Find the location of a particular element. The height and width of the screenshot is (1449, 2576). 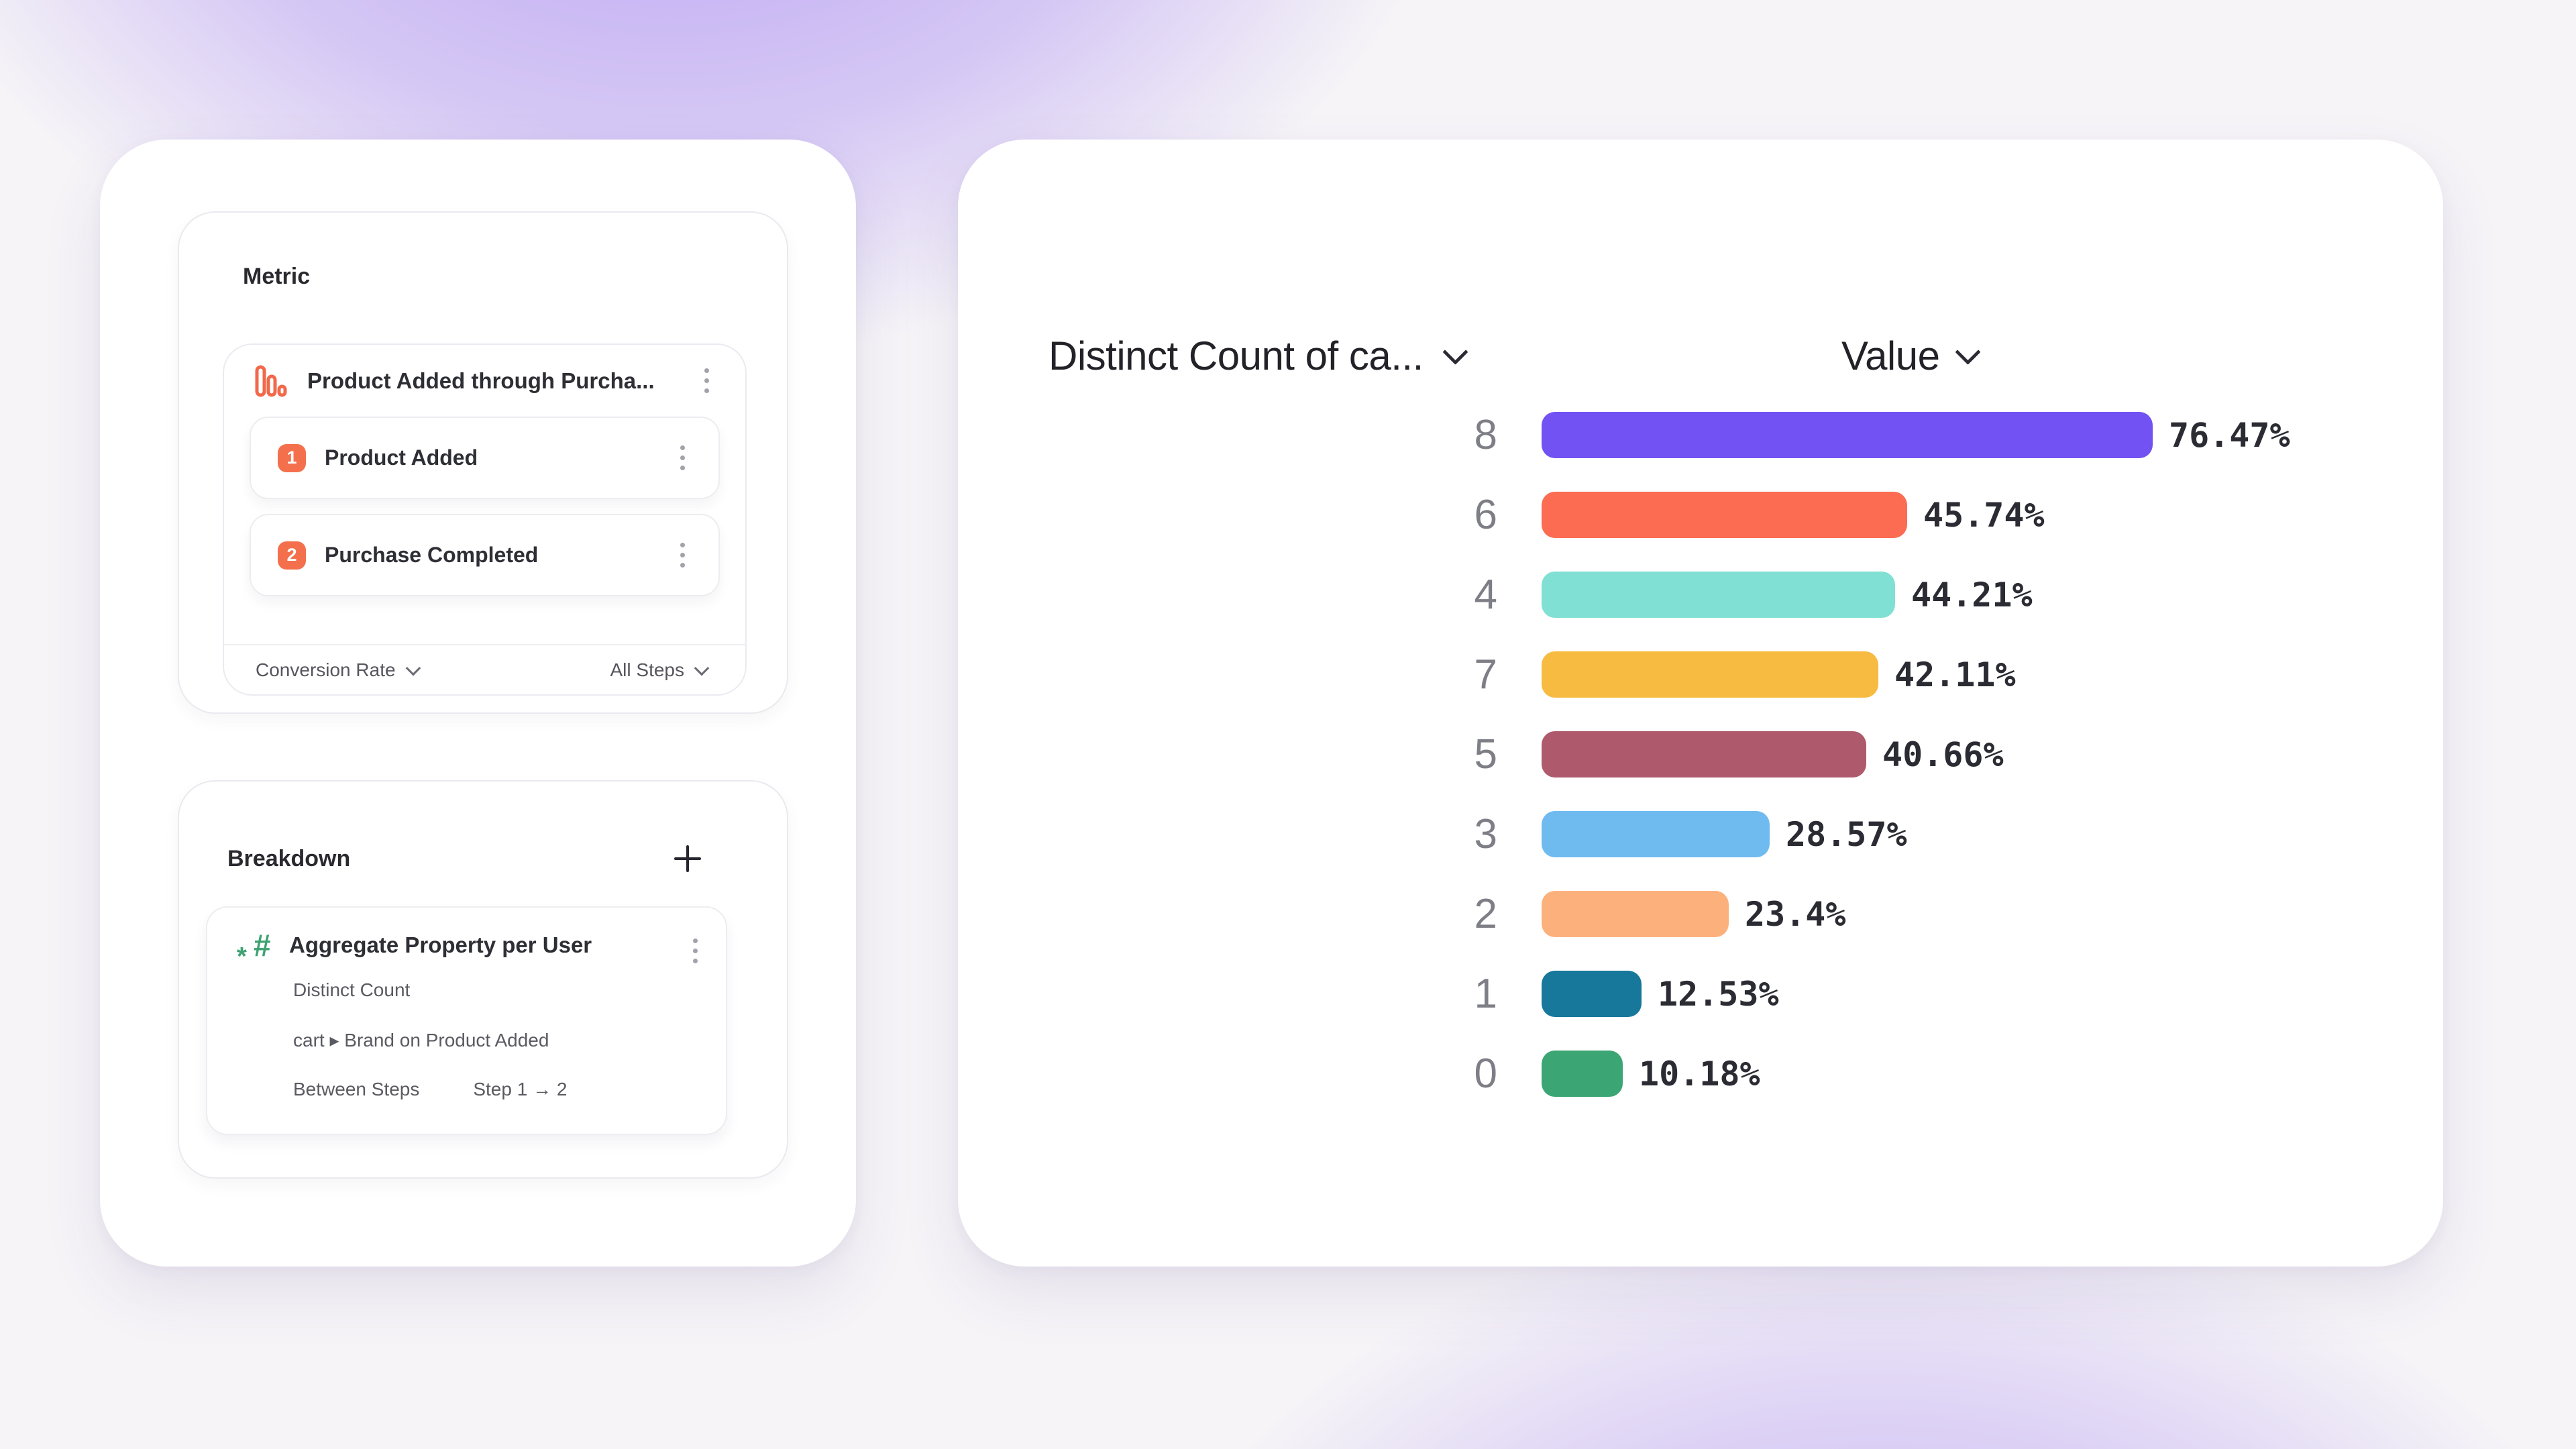

measure-dropdown-label: Conversion Rate is located at coordinates (326, 669).